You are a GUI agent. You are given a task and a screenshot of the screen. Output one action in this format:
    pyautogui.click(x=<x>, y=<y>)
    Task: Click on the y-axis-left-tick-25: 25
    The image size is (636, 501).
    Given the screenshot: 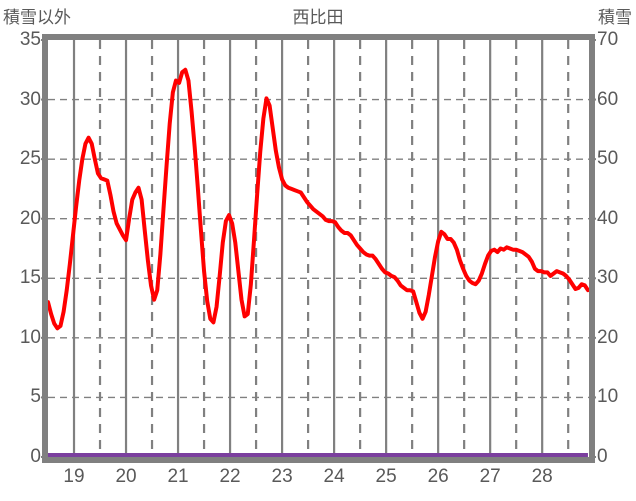 What is the action you would take?
    pyautogui.click(x=30, y=159)
    